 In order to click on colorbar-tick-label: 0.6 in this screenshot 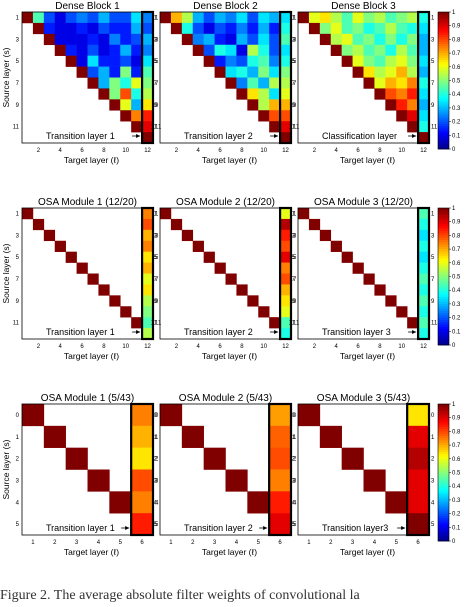, I will do `click(456, 68)`.